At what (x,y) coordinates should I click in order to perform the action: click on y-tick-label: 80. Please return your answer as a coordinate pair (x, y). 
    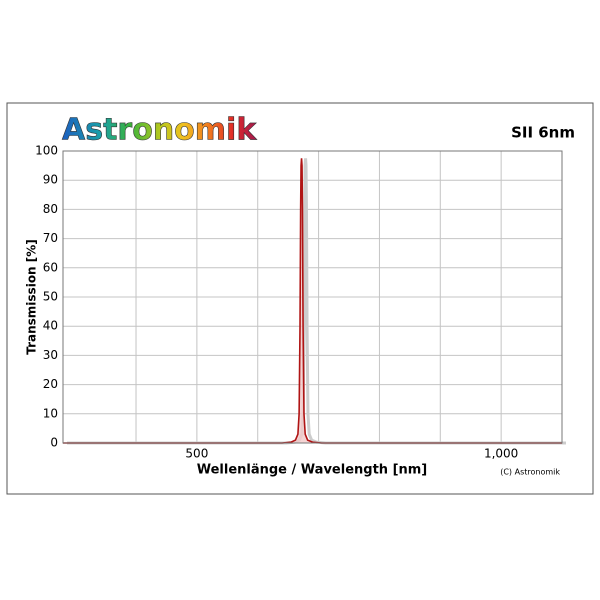
    Looking at the image, I should click on (50, 209).